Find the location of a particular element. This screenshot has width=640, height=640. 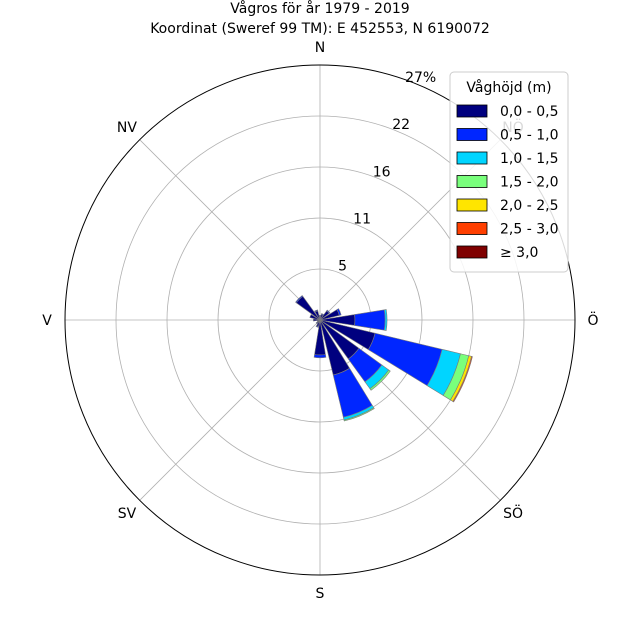

legend-label: 2,5 - 3,0 is located at coordinates (529, 230).